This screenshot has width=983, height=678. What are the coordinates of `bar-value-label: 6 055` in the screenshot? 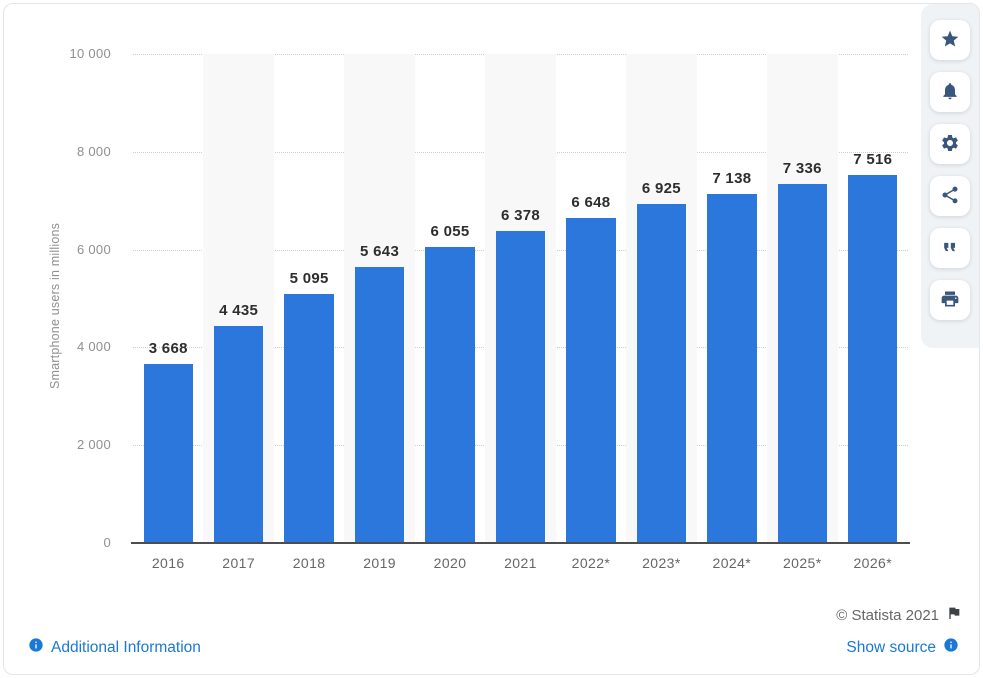 It's located at (450, 231).